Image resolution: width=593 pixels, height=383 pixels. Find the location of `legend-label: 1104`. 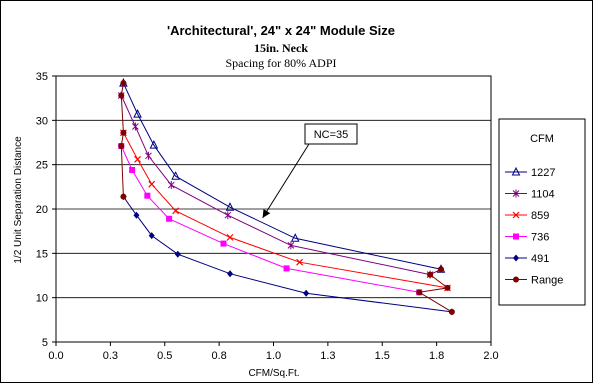

legend-label: 1104 is located at coordinates (543, 195).